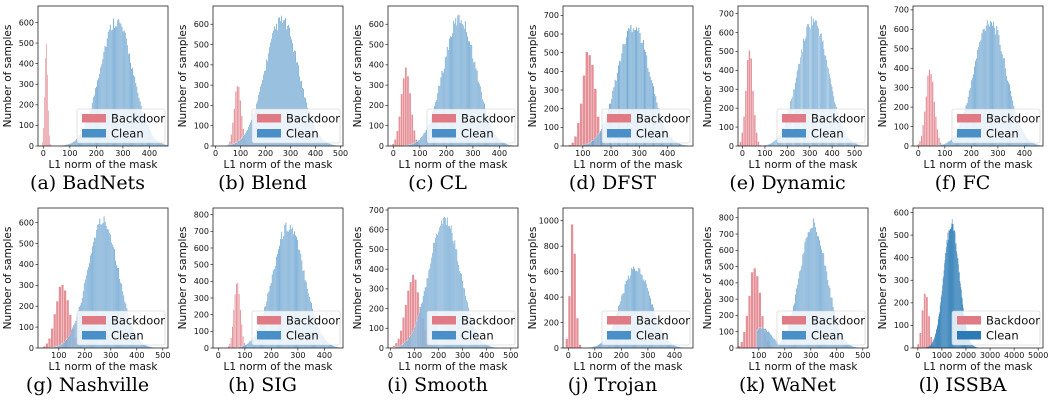 The width and height of the screenshot is (1051, 404). Describe the element at coordinates (551, 52) in the screenshot. I see `y-tick-label: 500` at that location.